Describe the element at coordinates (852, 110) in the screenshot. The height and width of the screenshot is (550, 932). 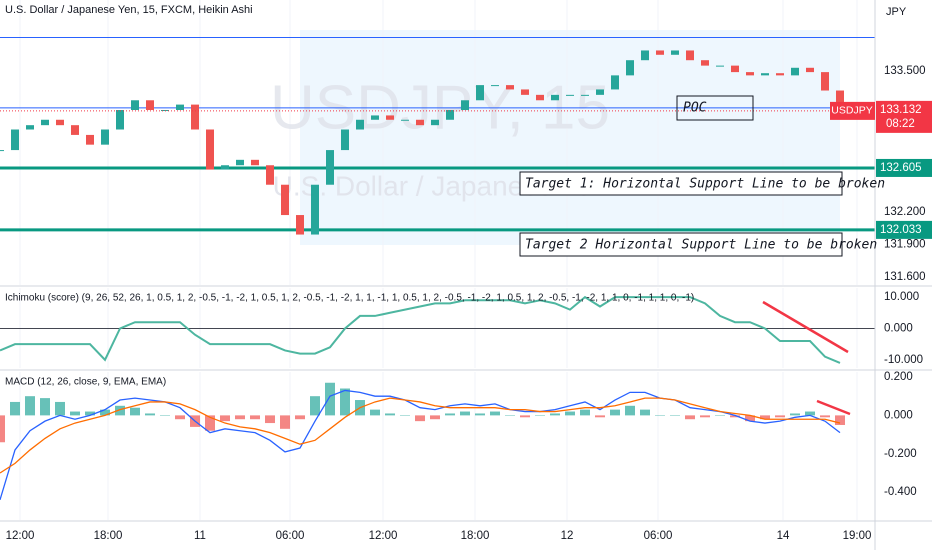
I see `symbol-box` at that location.